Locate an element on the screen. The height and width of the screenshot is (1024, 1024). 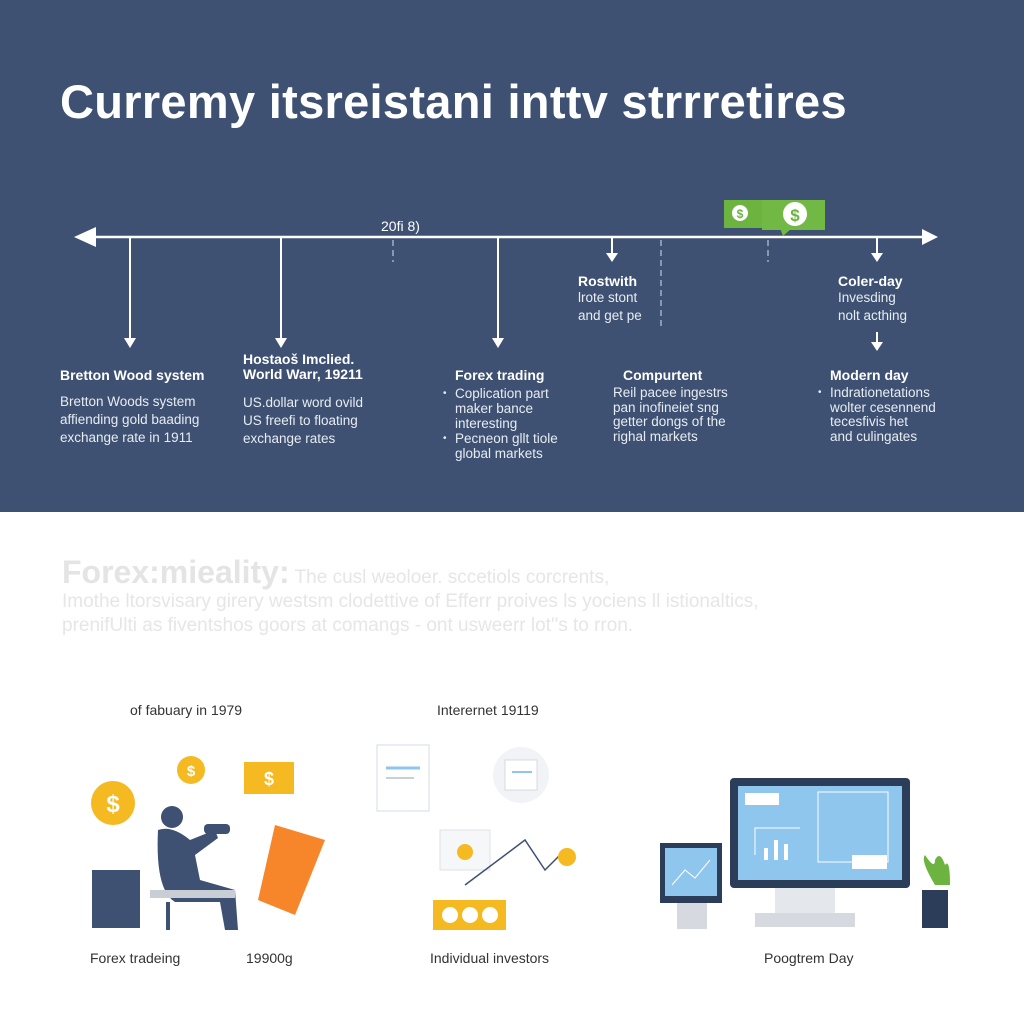
event-body-line: US freefi to floating is located at coordinates (300, 420).